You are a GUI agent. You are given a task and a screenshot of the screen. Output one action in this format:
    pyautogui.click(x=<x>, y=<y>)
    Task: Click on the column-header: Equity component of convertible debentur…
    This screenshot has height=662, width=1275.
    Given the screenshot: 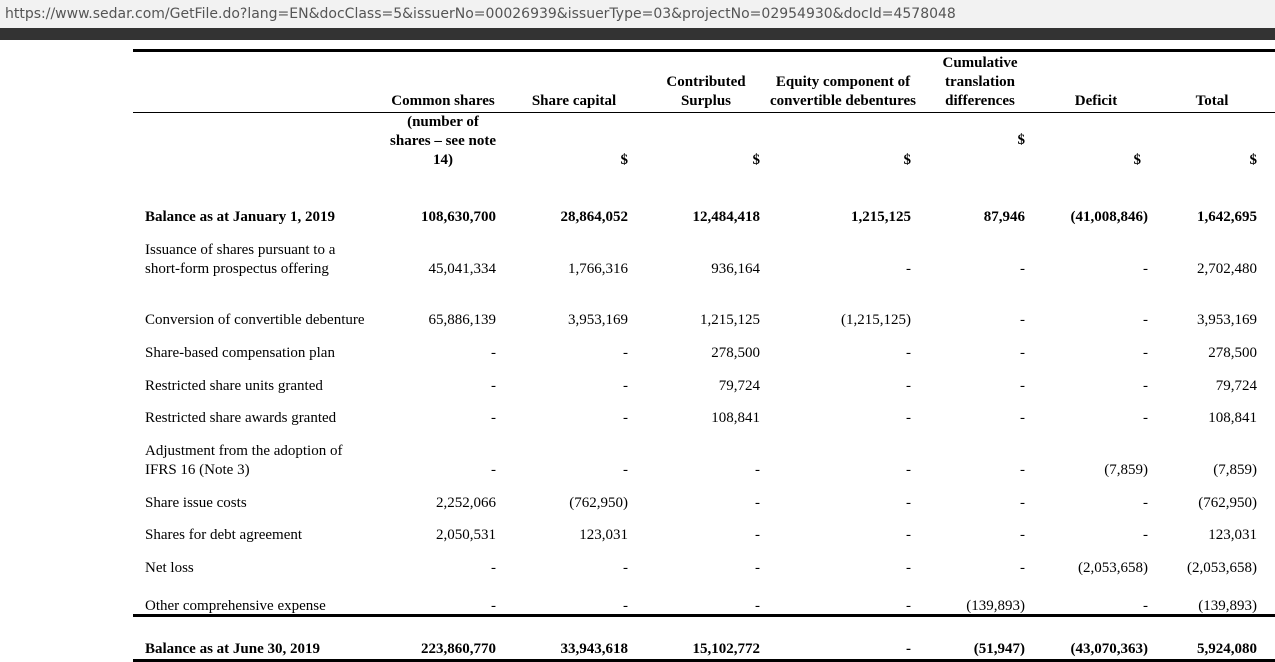 What is the action you would take?
    pyautogui.click(x=843, y=91)
    